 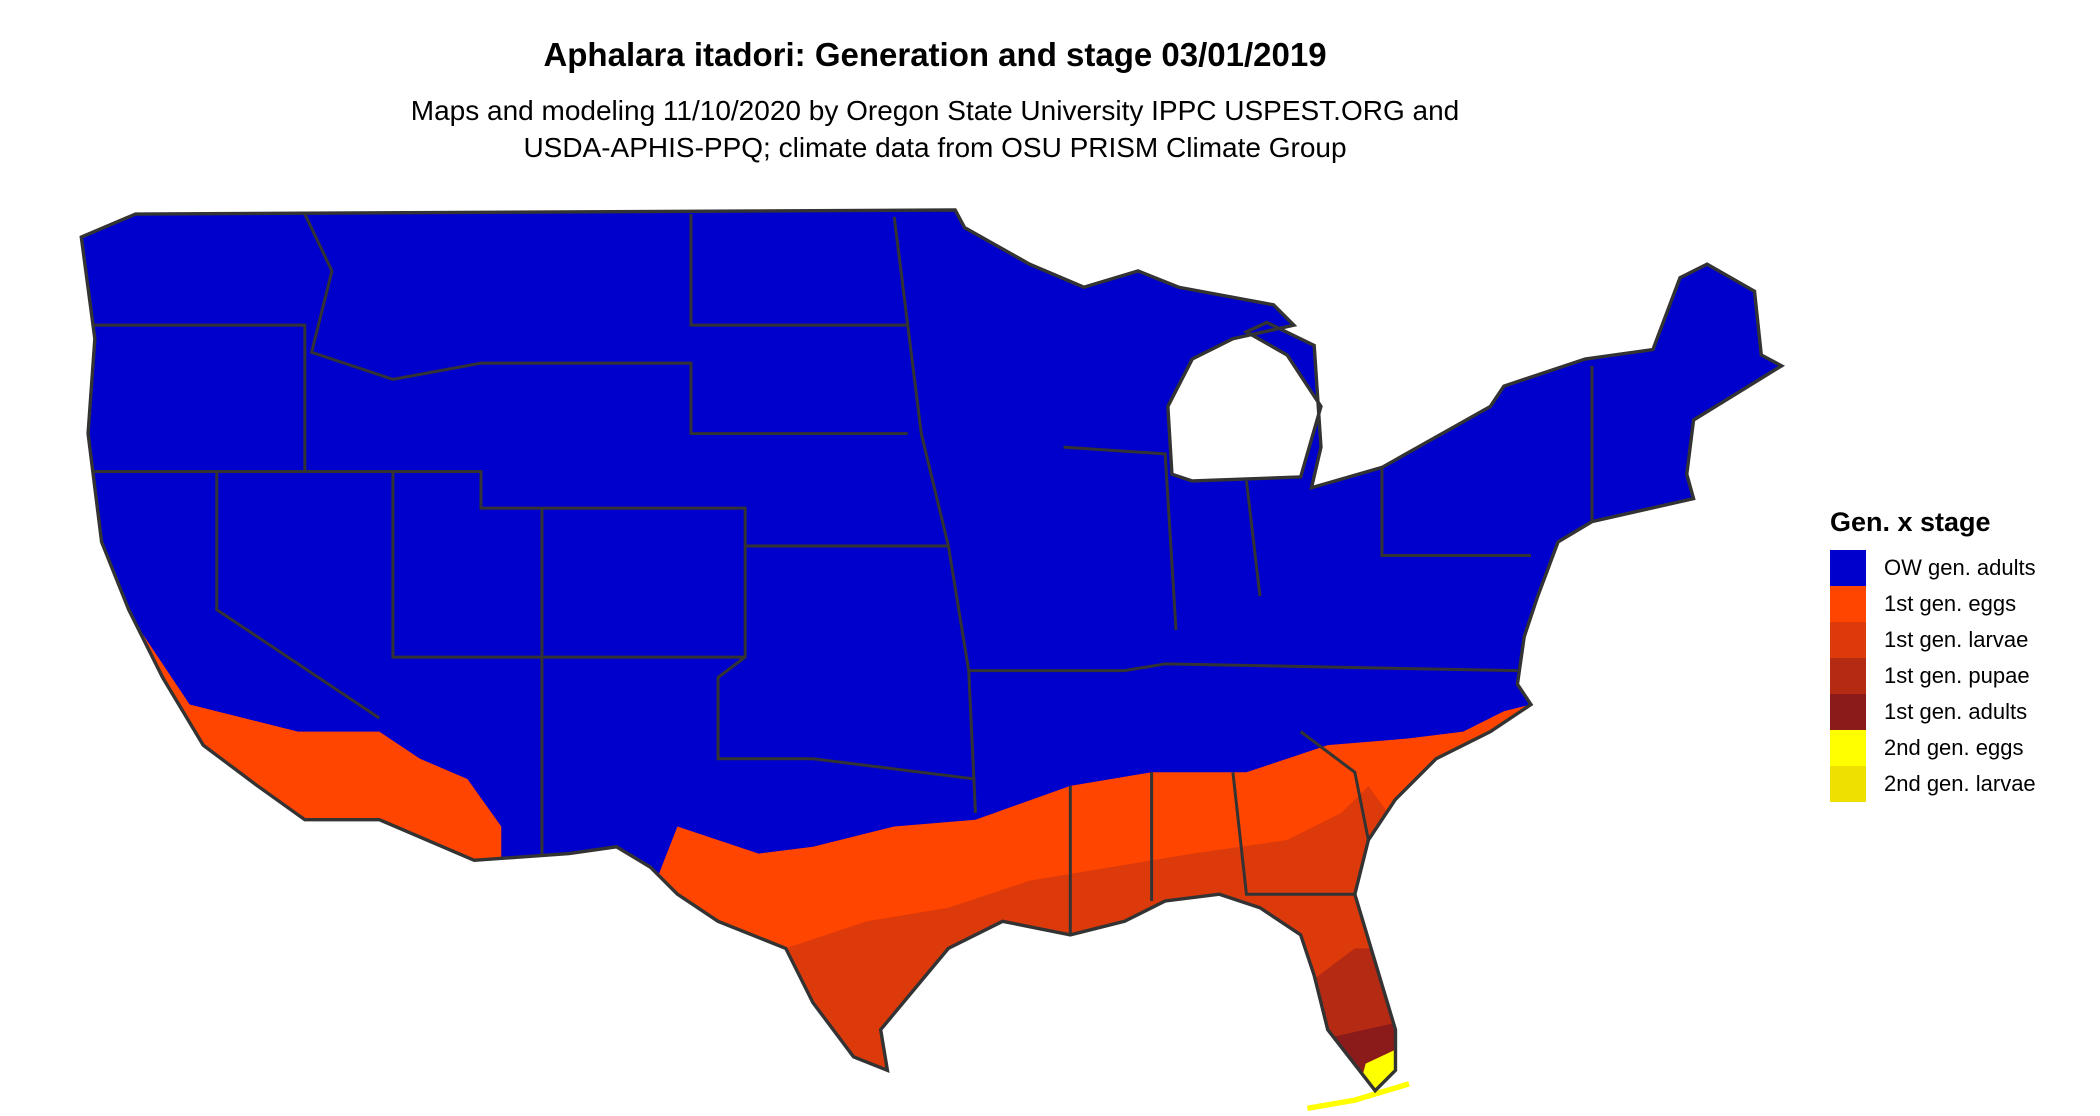 What do you see at coordinates (1954, 747) in the screenshot?
I see `legend-label: 2nd gen. eggs` at bounding box center [1954, 747].